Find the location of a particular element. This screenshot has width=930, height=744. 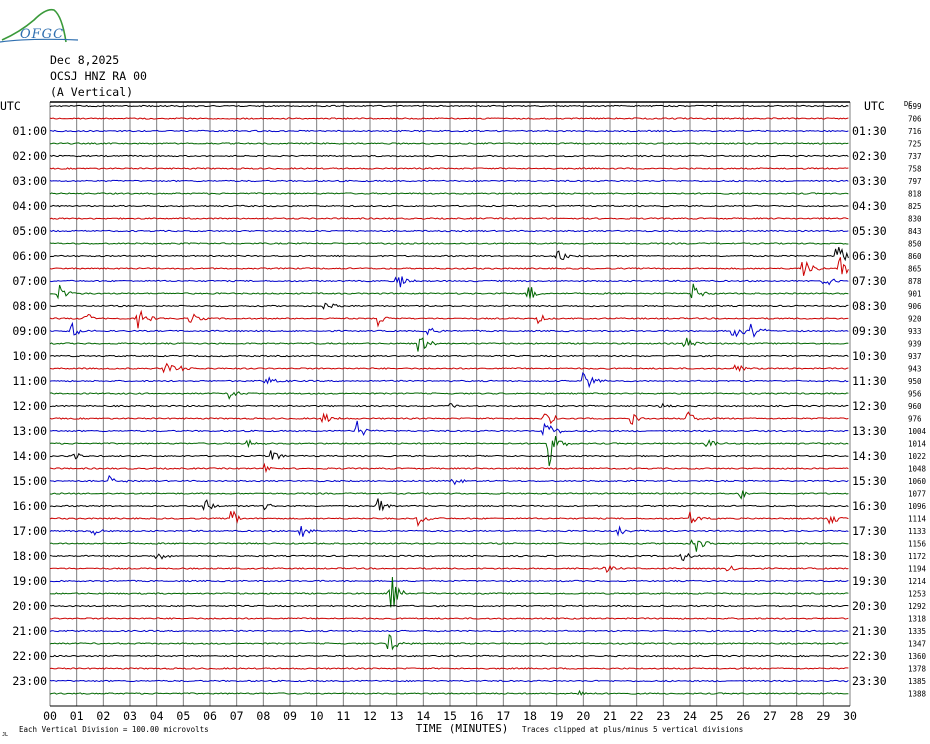

trace-dc-value: 906 is located at coordinates (915, 306).